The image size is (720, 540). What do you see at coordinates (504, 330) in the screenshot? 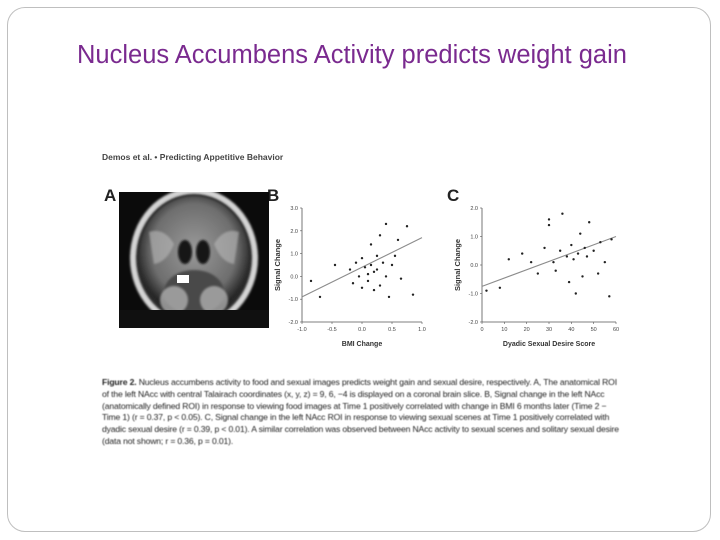
I see `x-tick-label: 10` at bounding box center [504, 330].